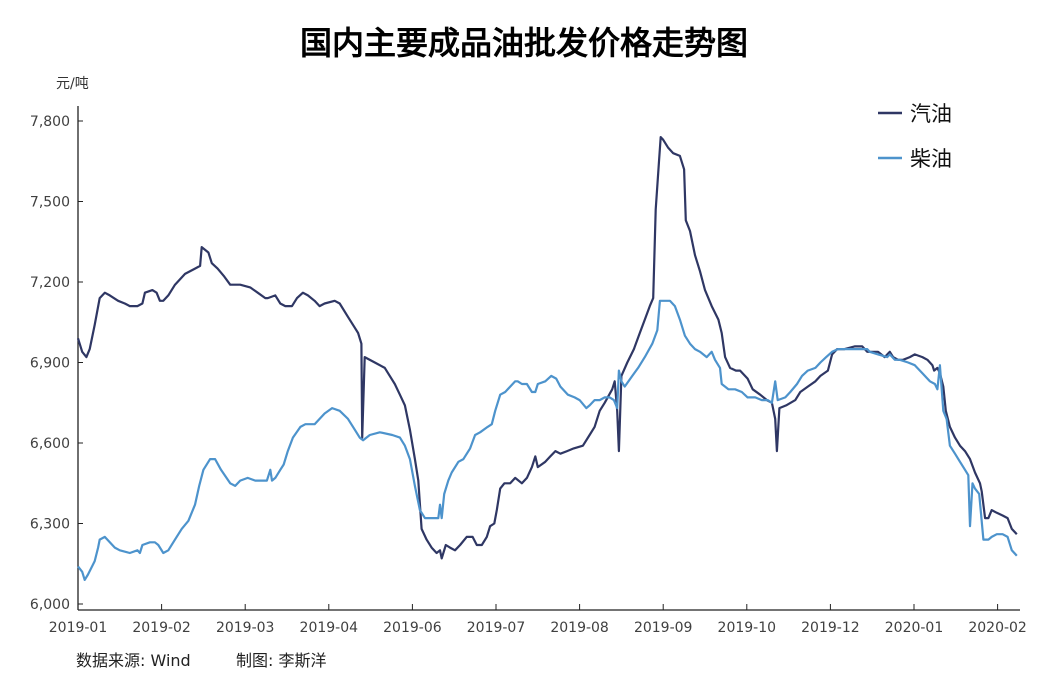  Describe the element at coordinates (50, 122) in the screenshot. I see `y-tick-label: 7,800` at that location.